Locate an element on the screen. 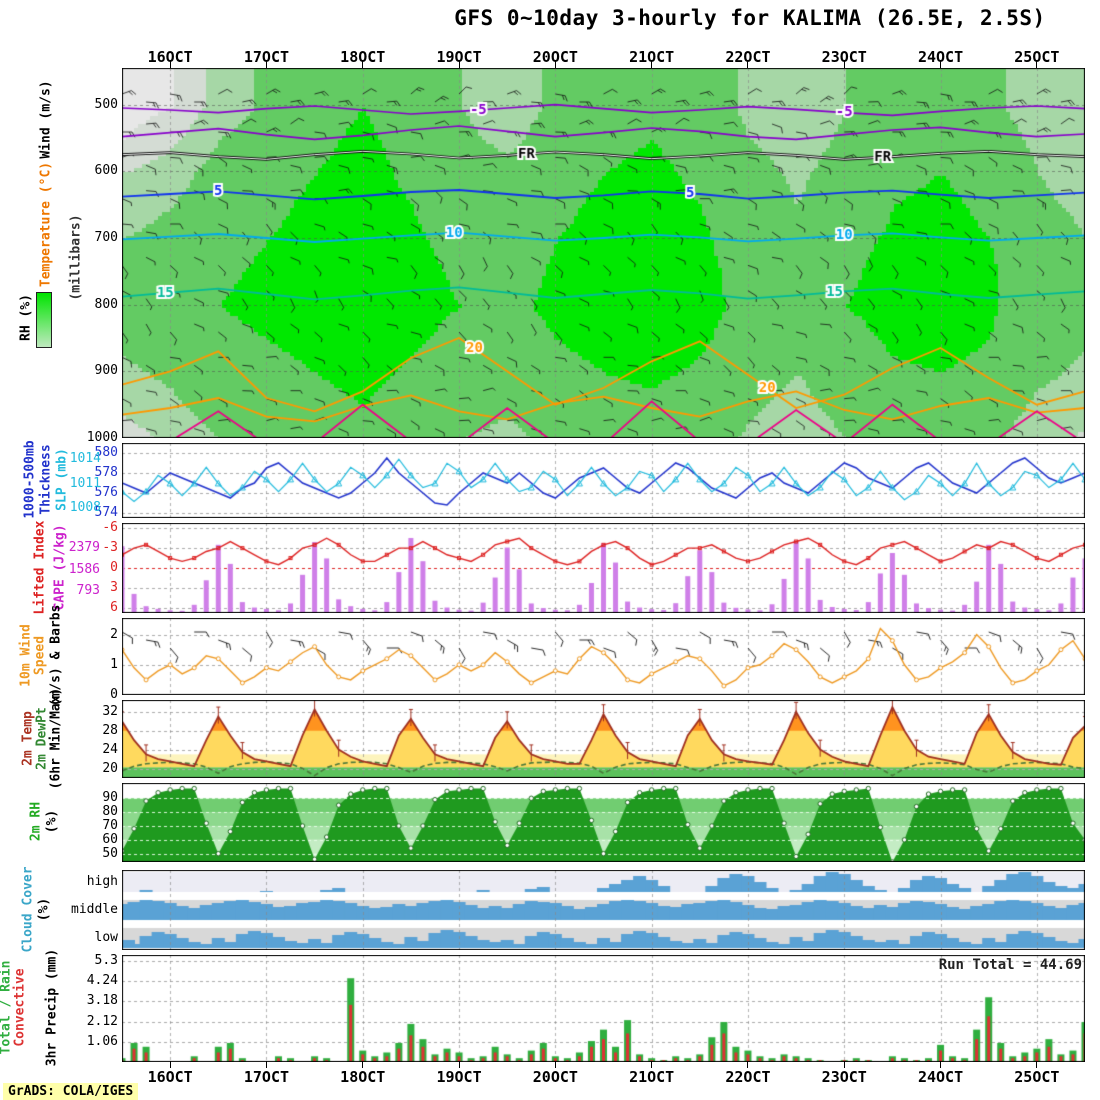  x-axis-label-bottom: 18OCT is located at coordinates (363, 1077).